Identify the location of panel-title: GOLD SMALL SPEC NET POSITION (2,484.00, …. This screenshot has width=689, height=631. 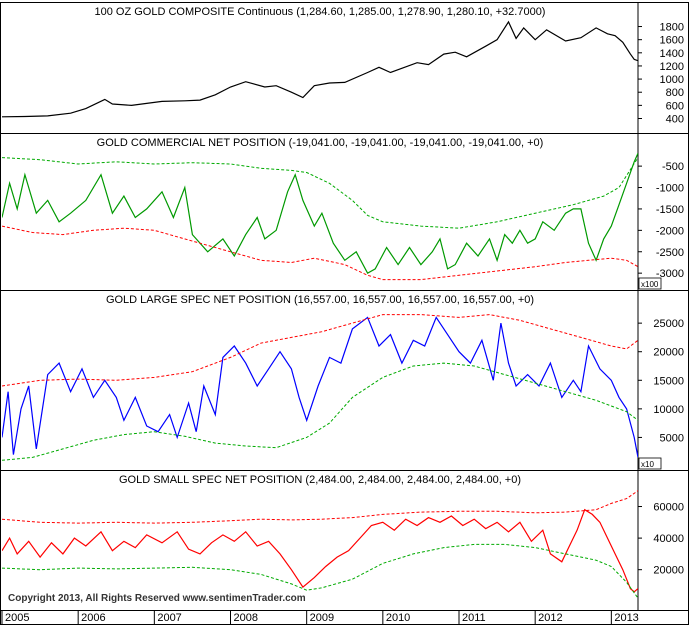
(320, 480).